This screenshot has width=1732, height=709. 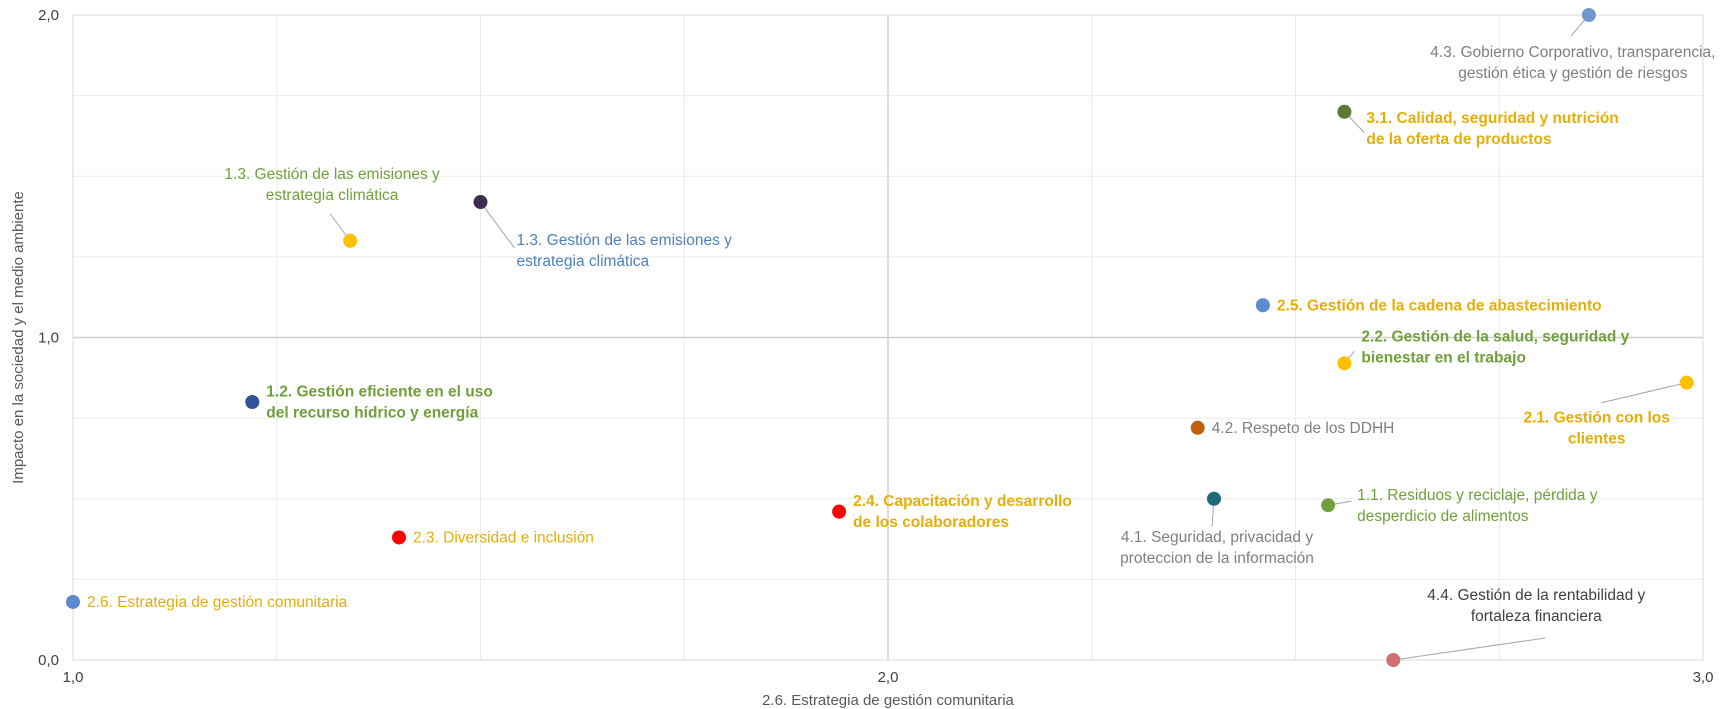 I want to click on data-label-line: bienestar en el trabajo, so click(x=1443, y=357).